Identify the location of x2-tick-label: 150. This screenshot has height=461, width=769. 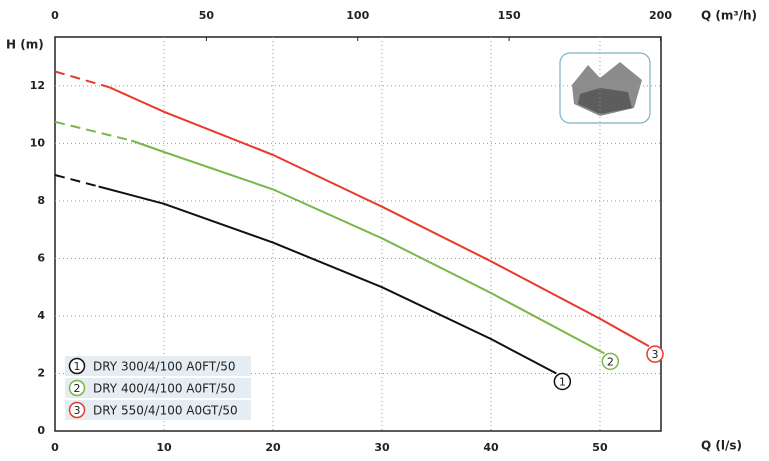
(509, 15).